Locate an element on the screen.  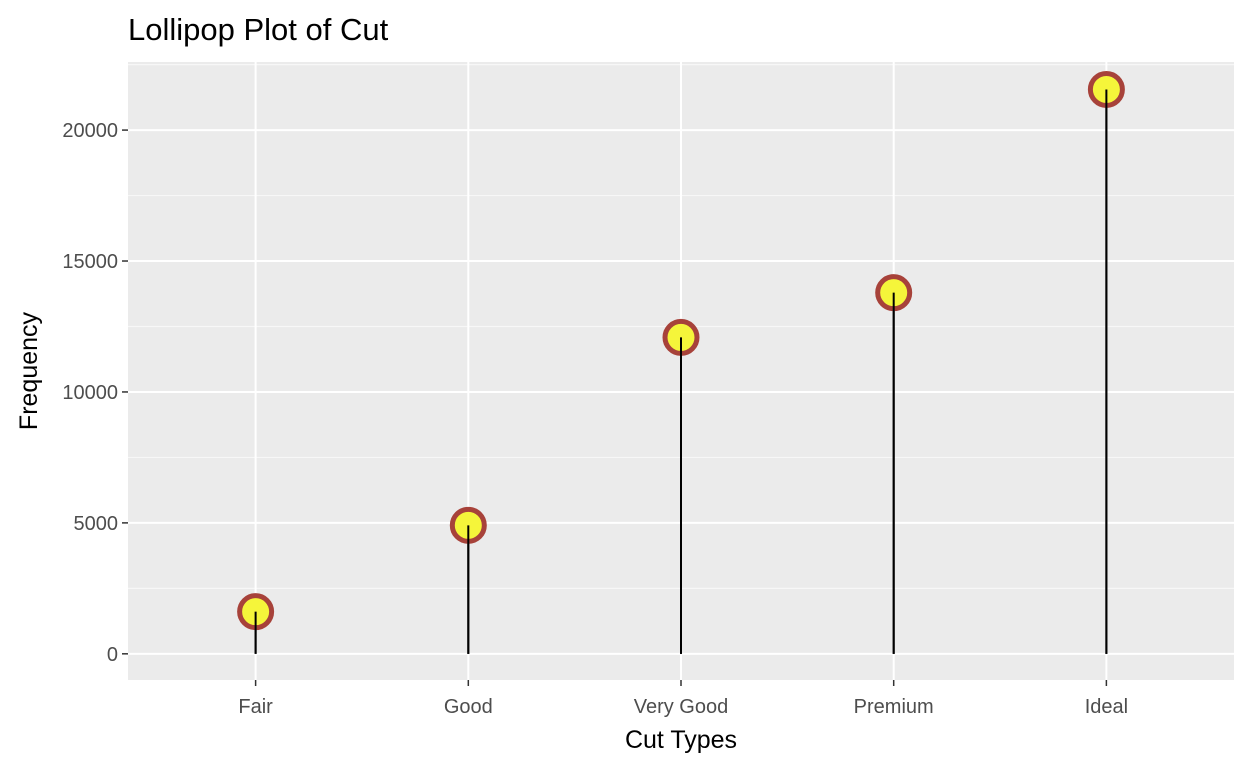
x-tick-label: Very Good is located at coordinates (681, 707).